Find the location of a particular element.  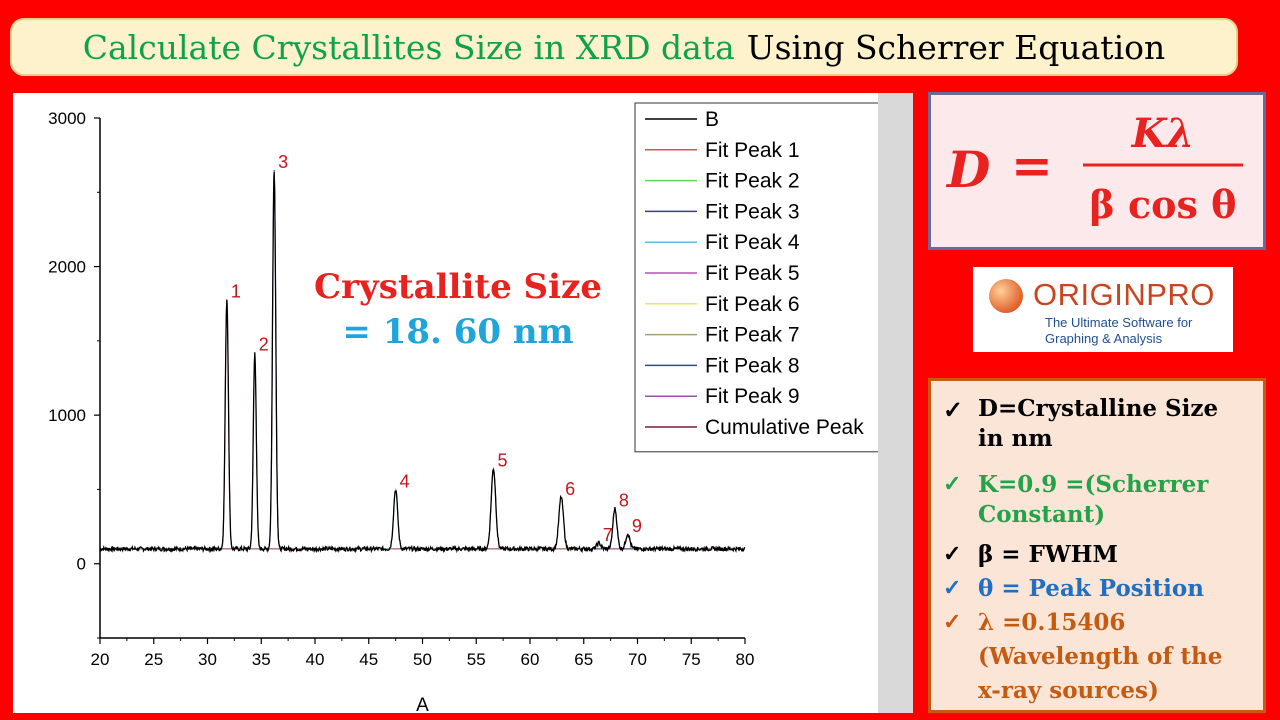

x-tick-label: 60 is located at coordinates (530, 659).